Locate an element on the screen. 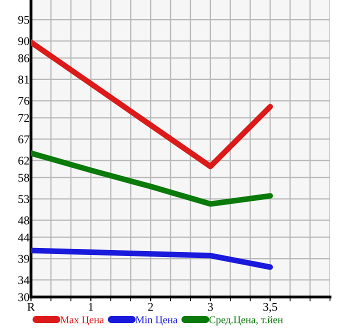 The height and width of the screenshot is (335, 345). y-tick-label: 58 is located at coordinates (24, 178).